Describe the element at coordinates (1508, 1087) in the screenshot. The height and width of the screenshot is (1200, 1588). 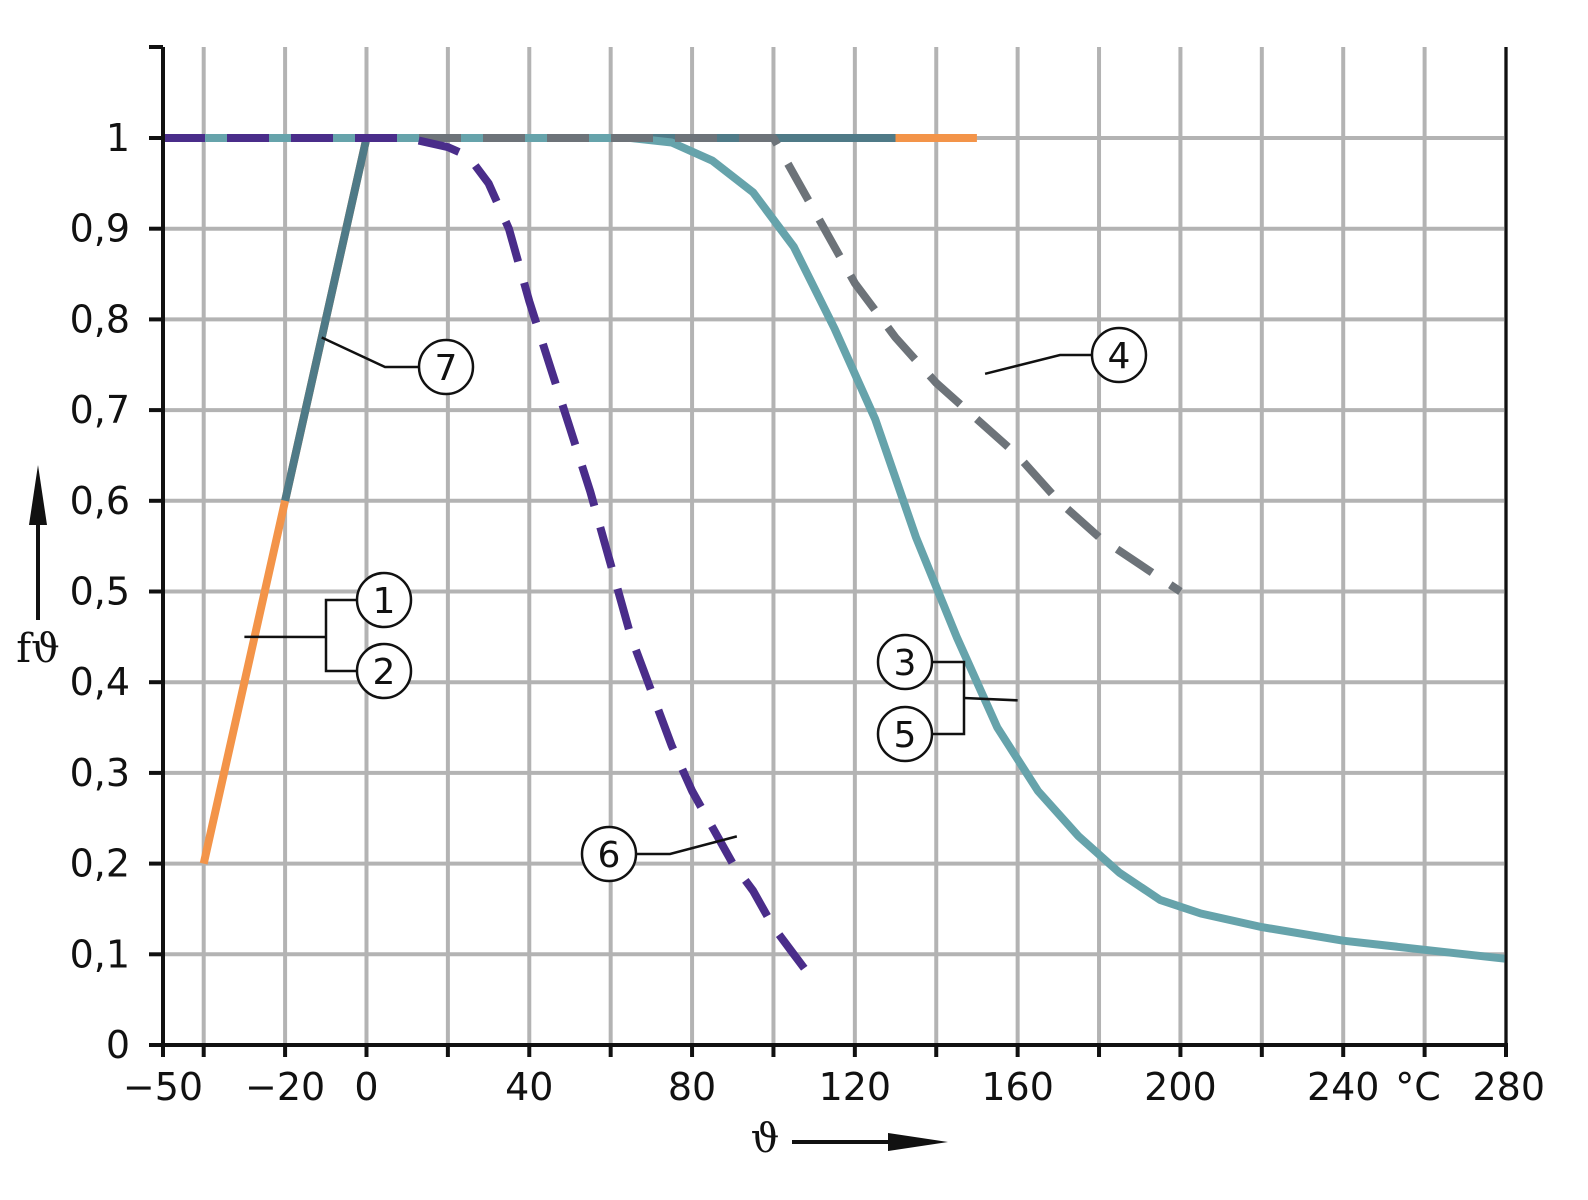
I see `x-tick-label: 280` at that location.